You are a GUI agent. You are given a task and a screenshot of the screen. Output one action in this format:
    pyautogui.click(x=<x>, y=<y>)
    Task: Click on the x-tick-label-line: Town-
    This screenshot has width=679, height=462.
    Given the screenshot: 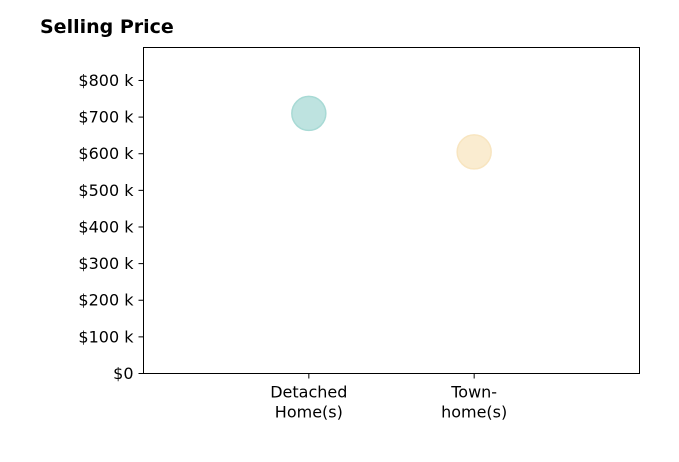 What is the action you would take?
    pyautogui.click(x=473, y=392)
    